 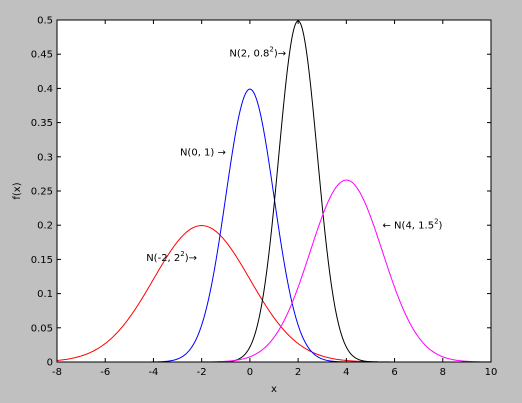 What do you see at coordinates (163, 258) in the screenshot?
I see `annotation-base: N(-2, 2` at bounding box center [163, 258].